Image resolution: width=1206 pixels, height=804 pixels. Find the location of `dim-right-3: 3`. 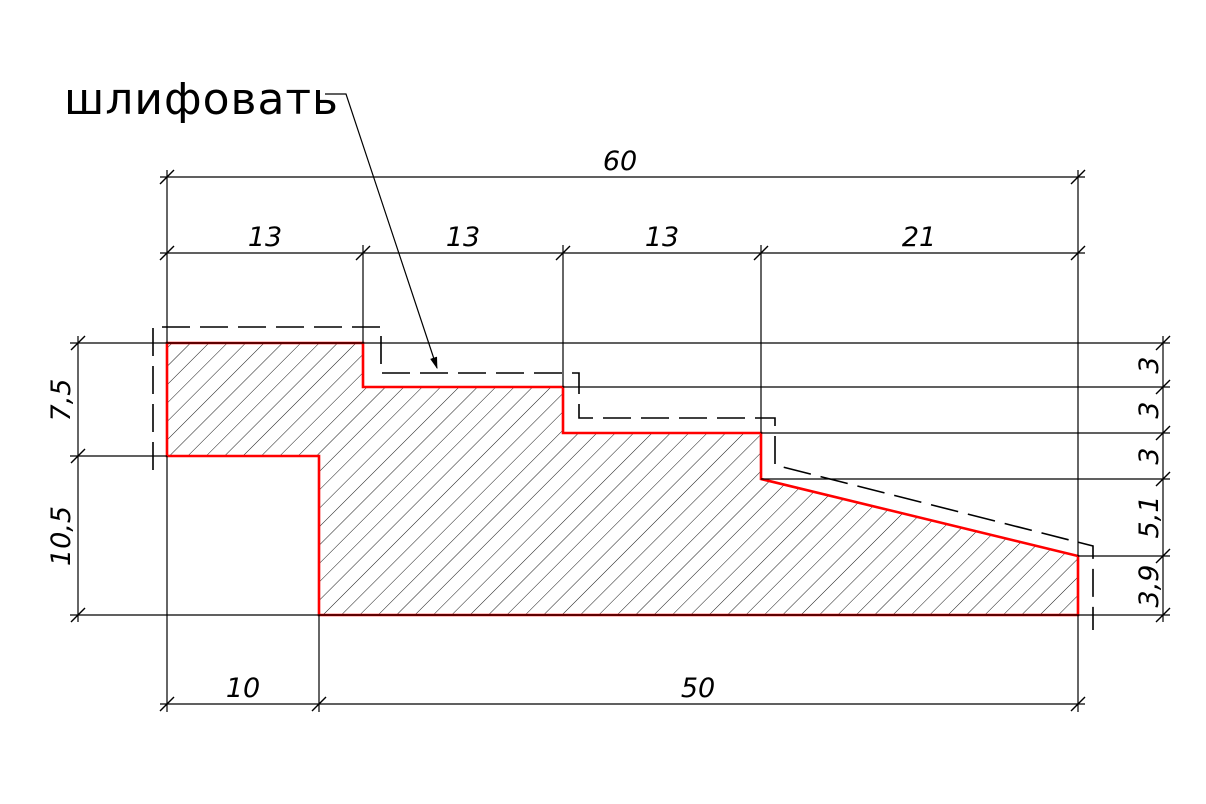

dim-right-3: 3 is located at coordinates (1149, 455).